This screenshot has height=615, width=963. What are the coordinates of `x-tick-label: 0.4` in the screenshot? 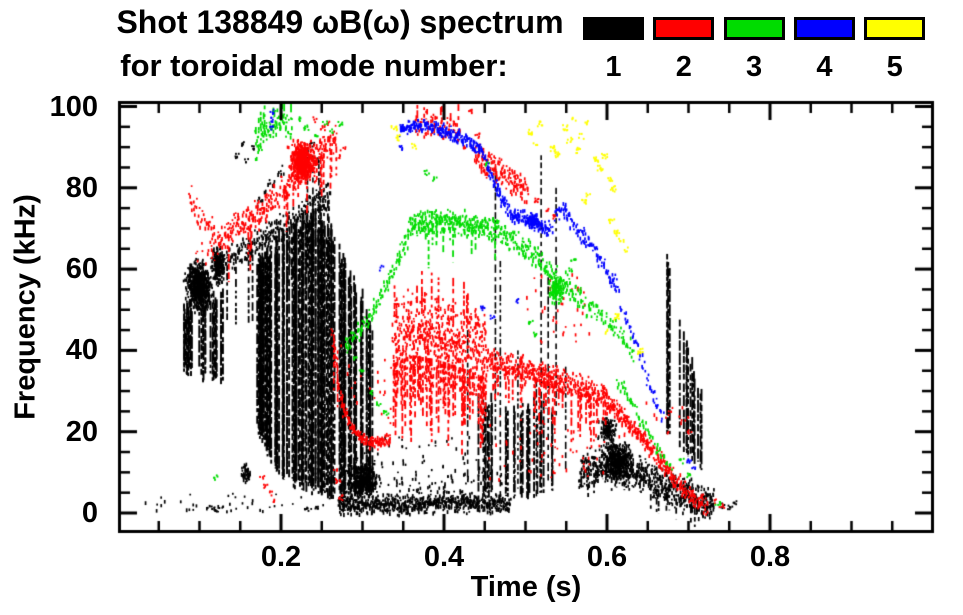 It's located at (444, 557).